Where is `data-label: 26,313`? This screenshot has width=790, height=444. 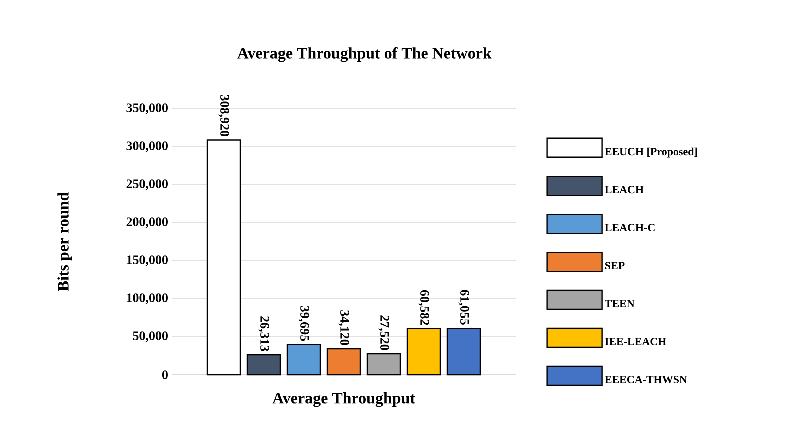 data-label: 26,313 is located at coordinates (264, 334).